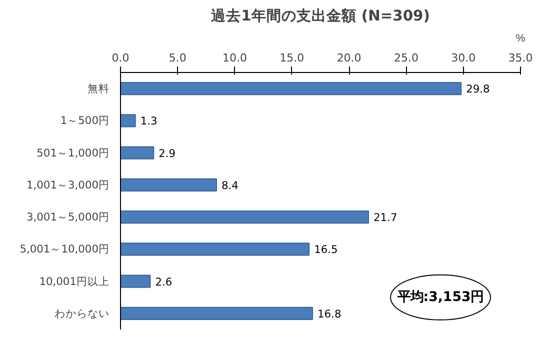  Describe the element at coordinates (82, 313) in the screenshot. I see `y-tick-label: わからない` at that location.